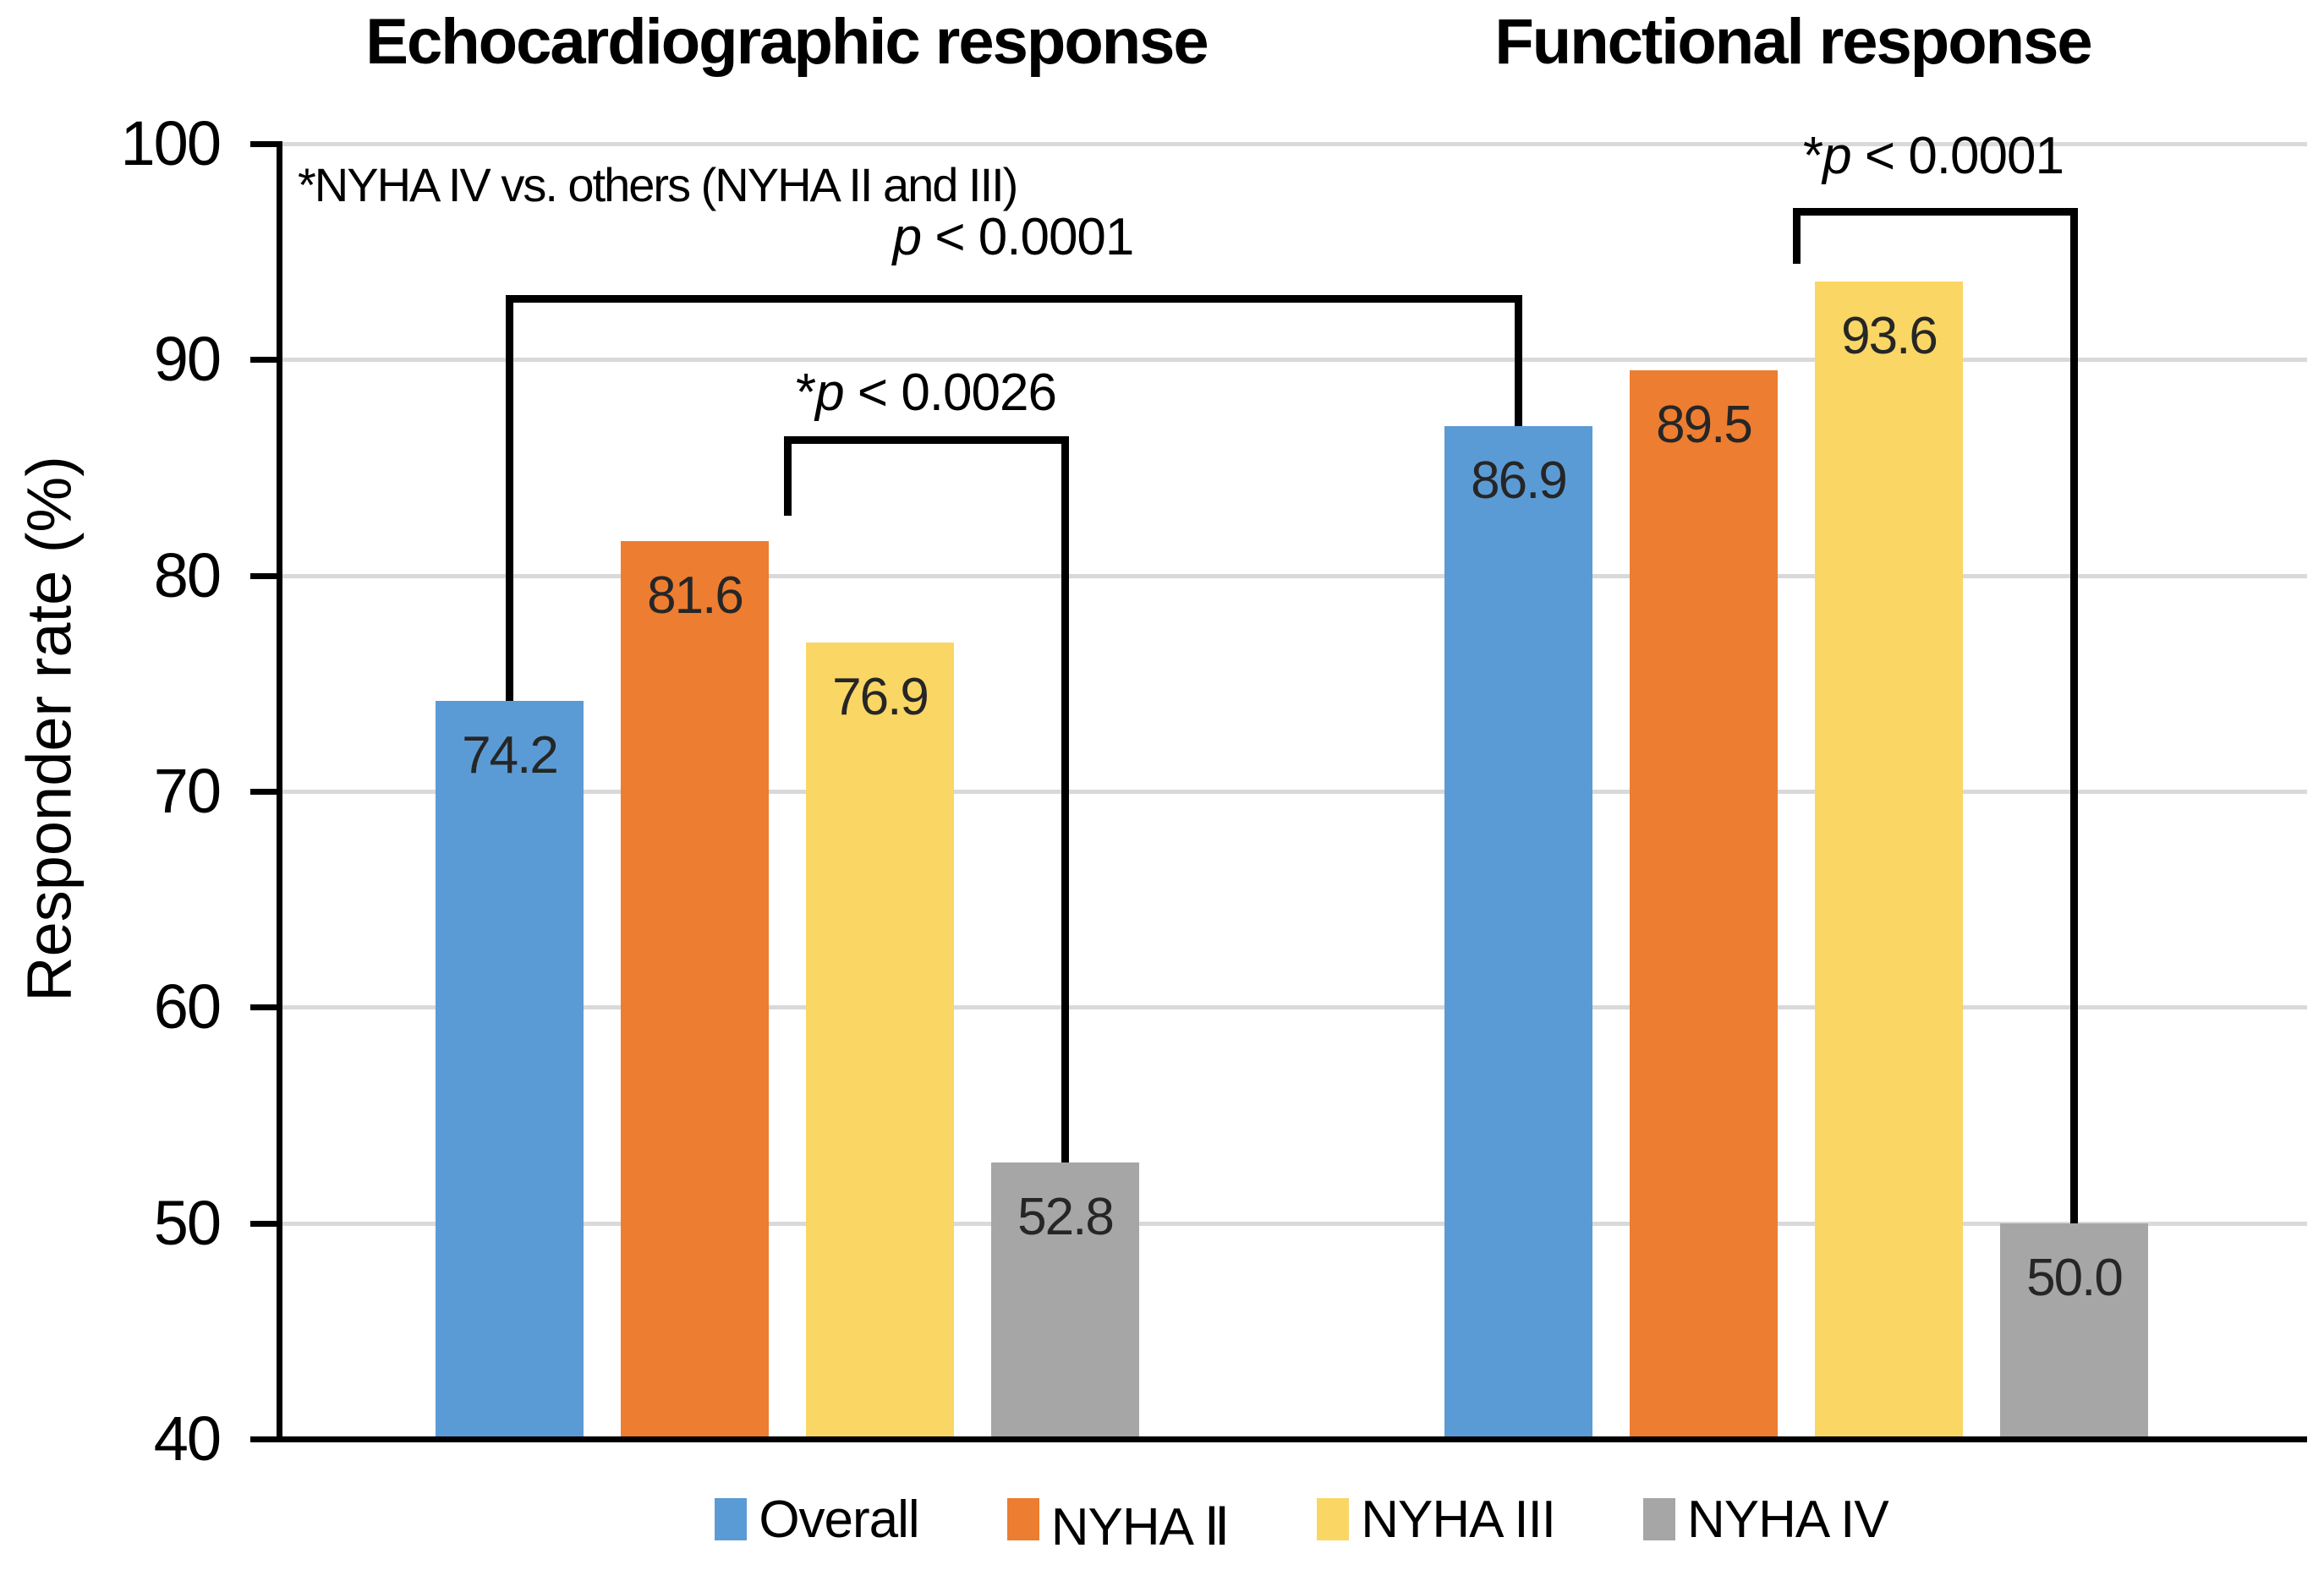 Image resolution: width=2324 pixels, height=1570 pixels. I want to click on left-group-title: Echocardiographic response, so click(787, 42).